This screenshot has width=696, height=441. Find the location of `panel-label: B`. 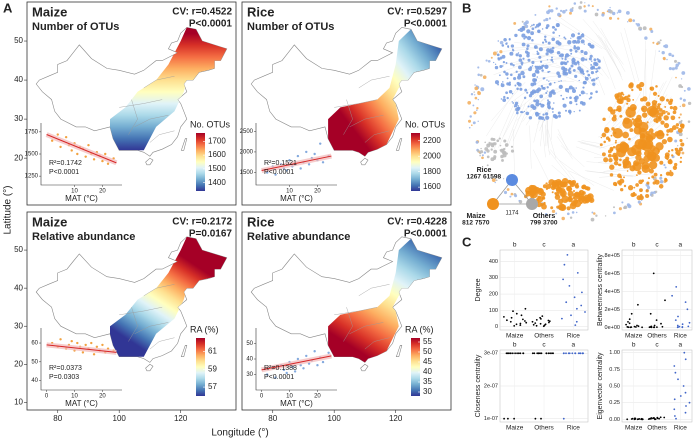

panel-label: B is located at coordinates (466, 7).